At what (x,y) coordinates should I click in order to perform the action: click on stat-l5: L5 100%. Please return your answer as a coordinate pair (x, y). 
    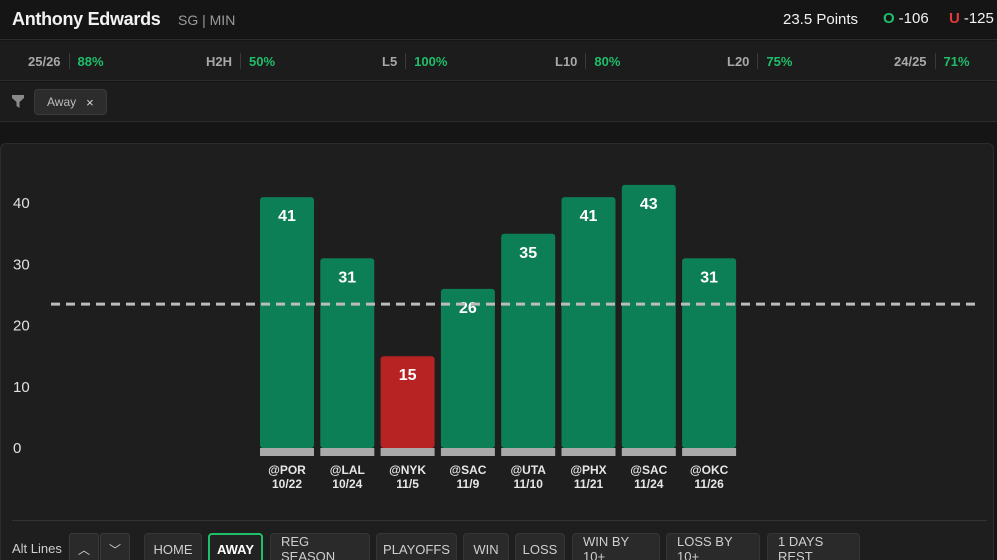
    Looking at the image, I should click on (414, 61).